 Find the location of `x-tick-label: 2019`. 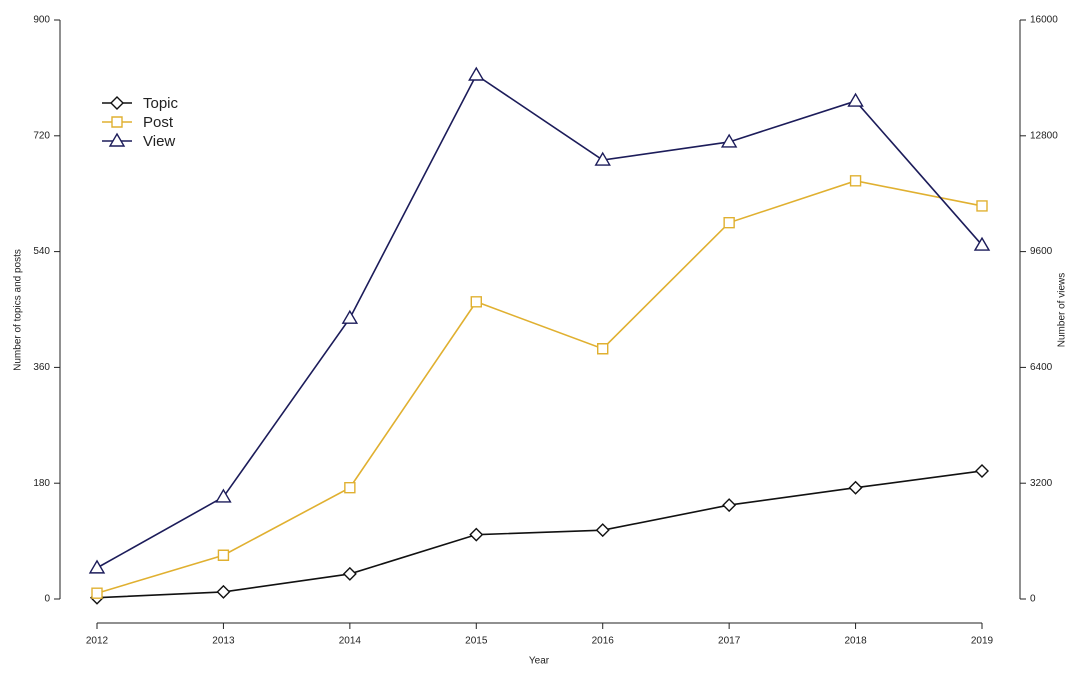

x-tick-label: 2019 is located at coordinates (982, 641).